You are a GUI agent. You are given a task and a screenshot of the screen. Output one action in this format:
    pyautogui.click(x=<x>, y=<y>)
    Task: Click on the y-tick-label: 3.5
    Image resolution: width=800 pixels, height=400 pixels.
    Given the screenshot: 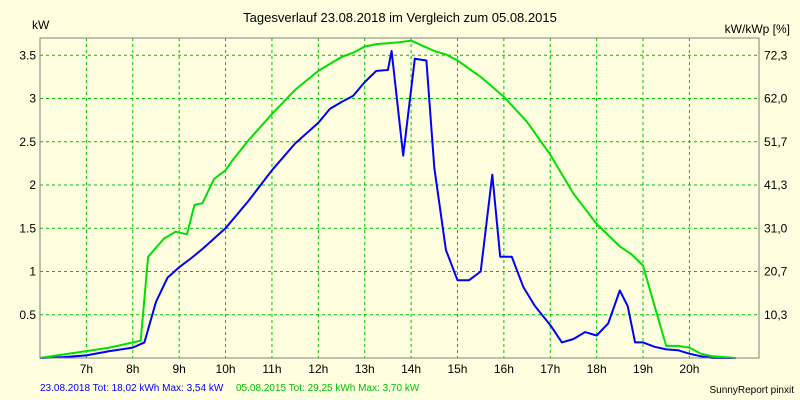 What is the action you would take?
    pyautogui.click(x=27, y=55)
    